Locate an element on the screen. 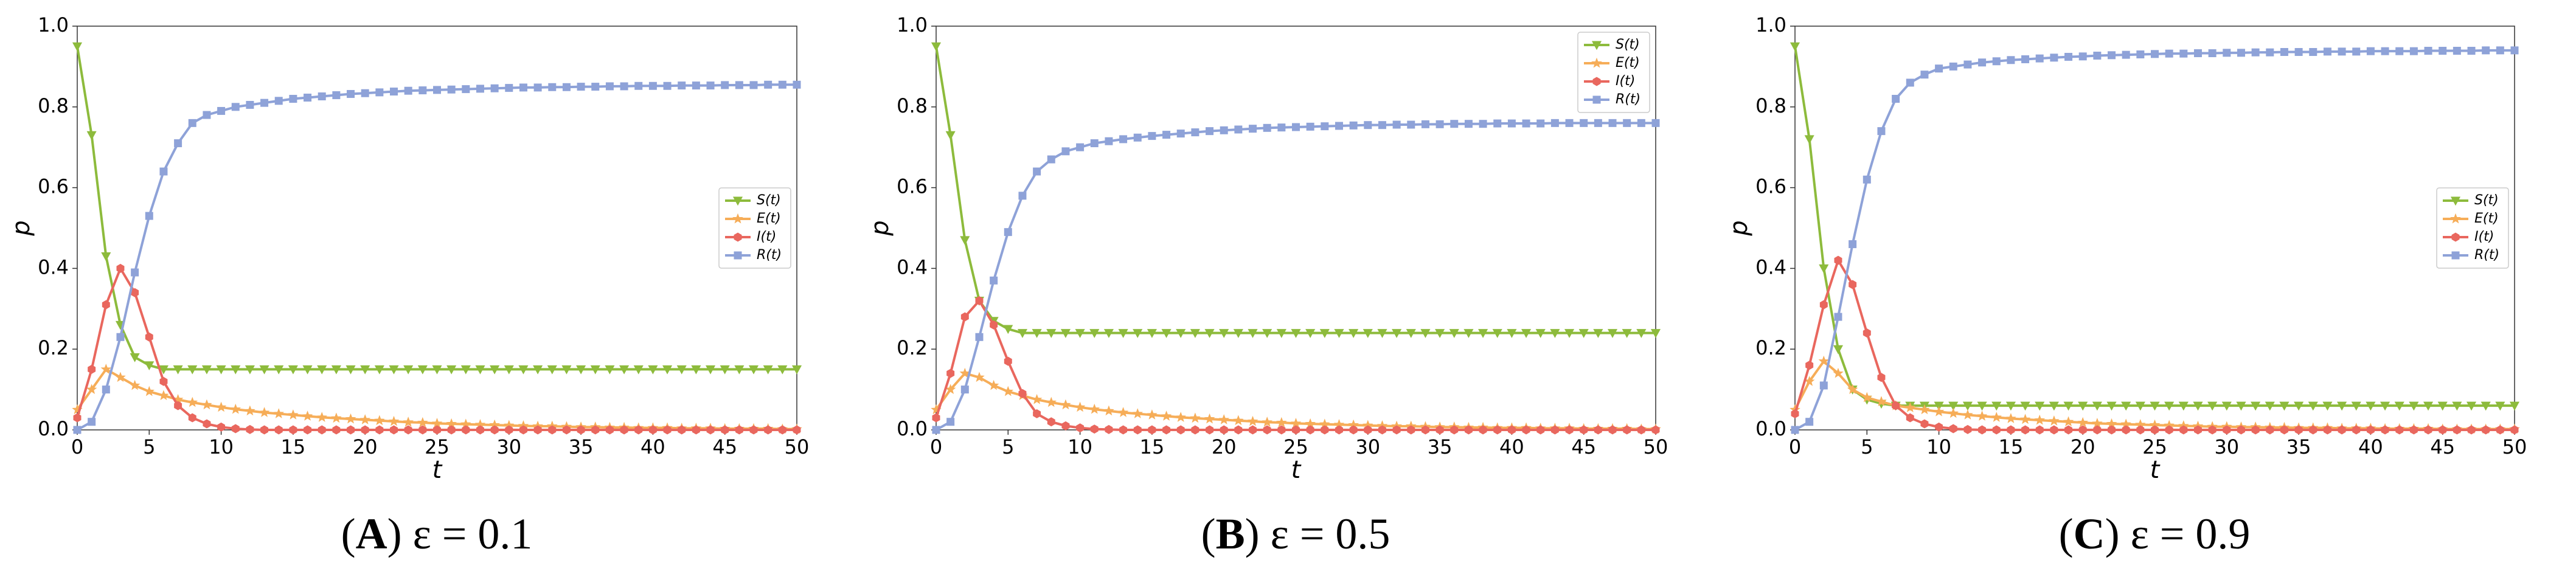  y-tick-label: 0.8 is located at coordinates (53, 105).